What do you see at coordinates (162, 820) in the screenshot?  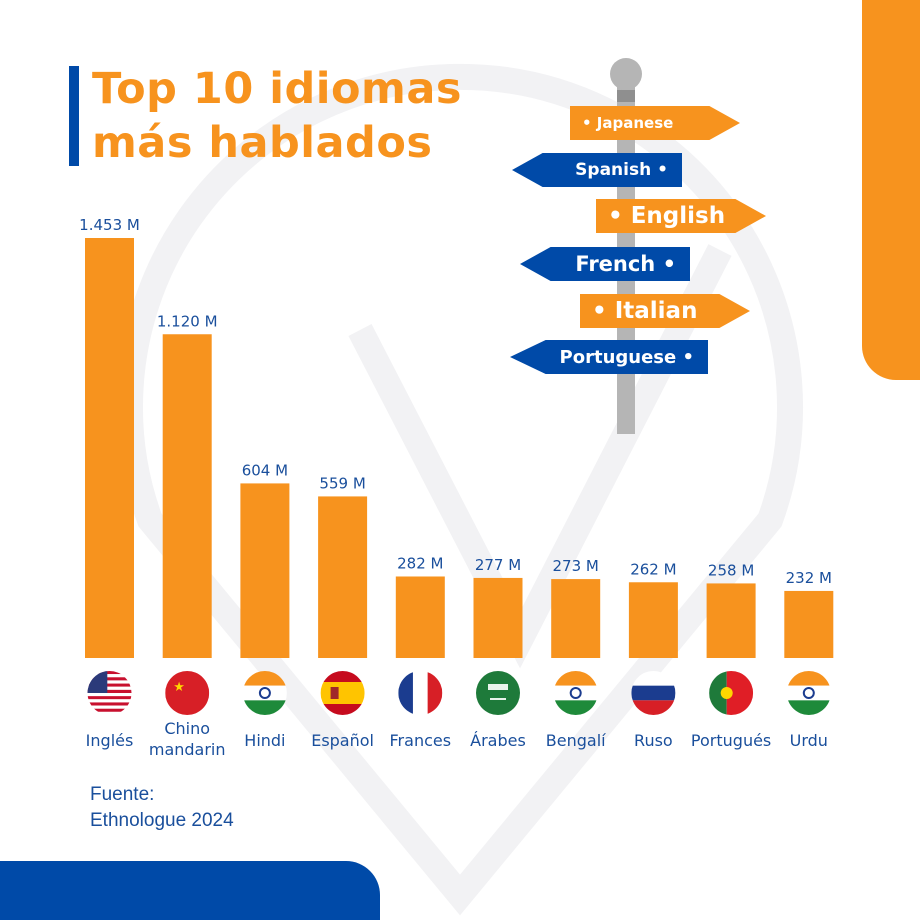 I see `source-value: Ethnologue 2024` at bounding box center [162, 820].